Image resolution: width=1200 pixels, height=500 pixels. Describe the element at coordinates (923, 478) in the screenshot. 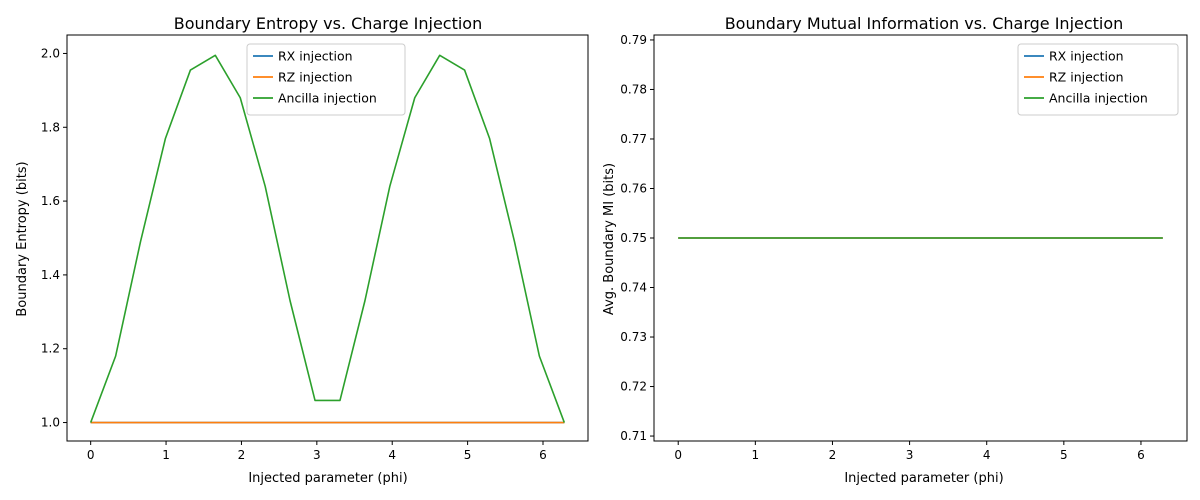

I see `mutual-info-x-axis-label: Injected parameter (phi)` at that location.